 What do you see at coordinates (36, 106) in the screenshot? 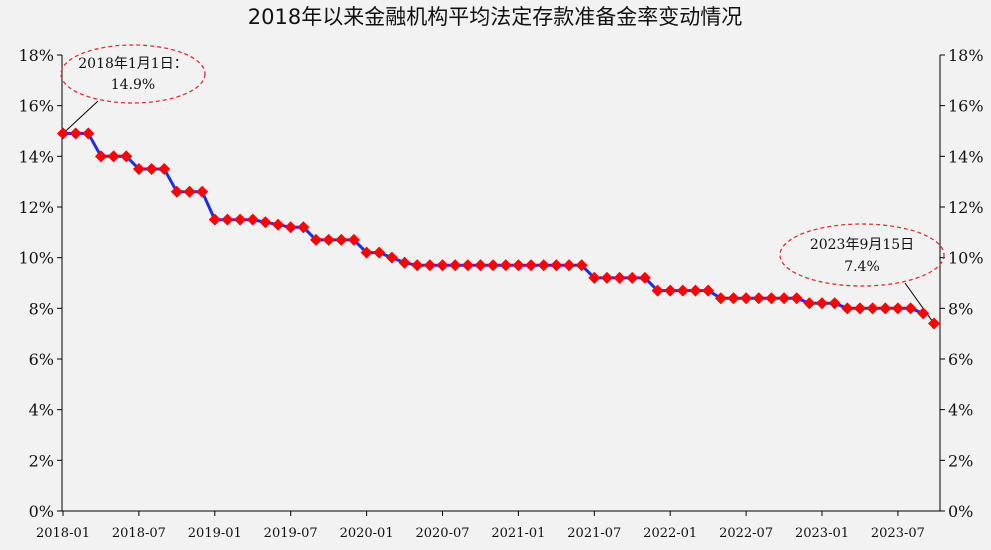
I see `y-tick-label-left: 16%` at bounding box center [36, 106].